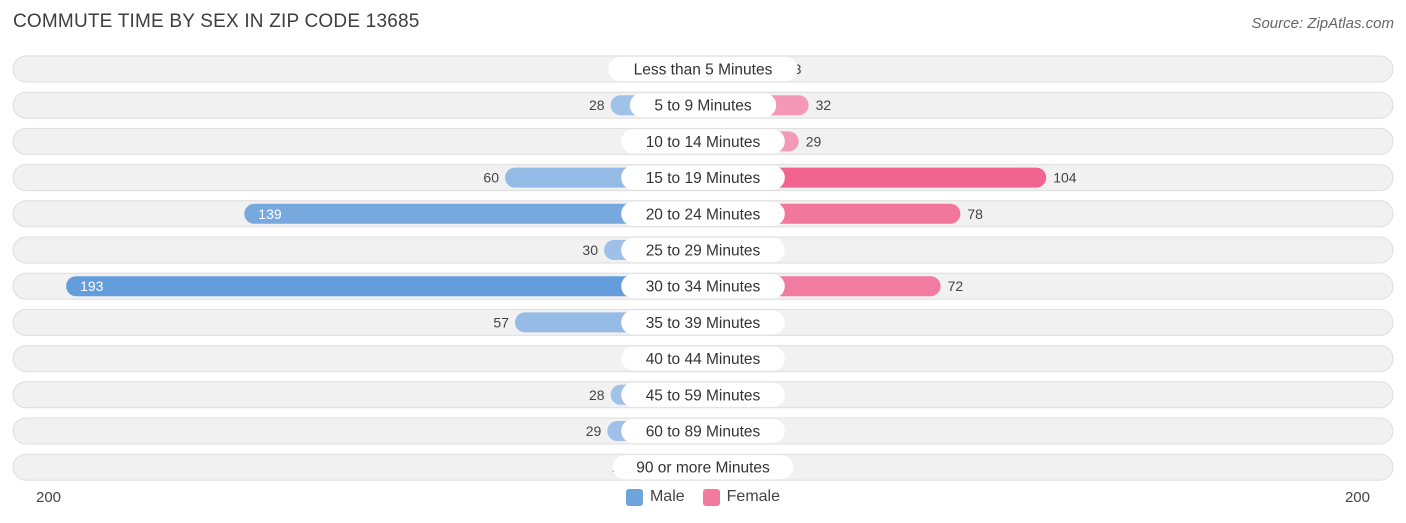  What do you see at coordinates (1357, 497) in the screenshot?
I see `axis-right-label: 200` at bounding box center [1357, 497].